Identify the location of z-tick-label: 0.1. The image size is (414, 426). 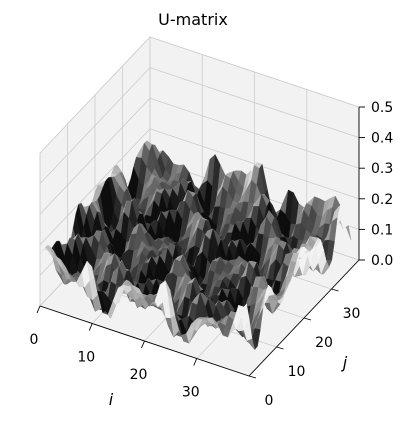
(382, 230).